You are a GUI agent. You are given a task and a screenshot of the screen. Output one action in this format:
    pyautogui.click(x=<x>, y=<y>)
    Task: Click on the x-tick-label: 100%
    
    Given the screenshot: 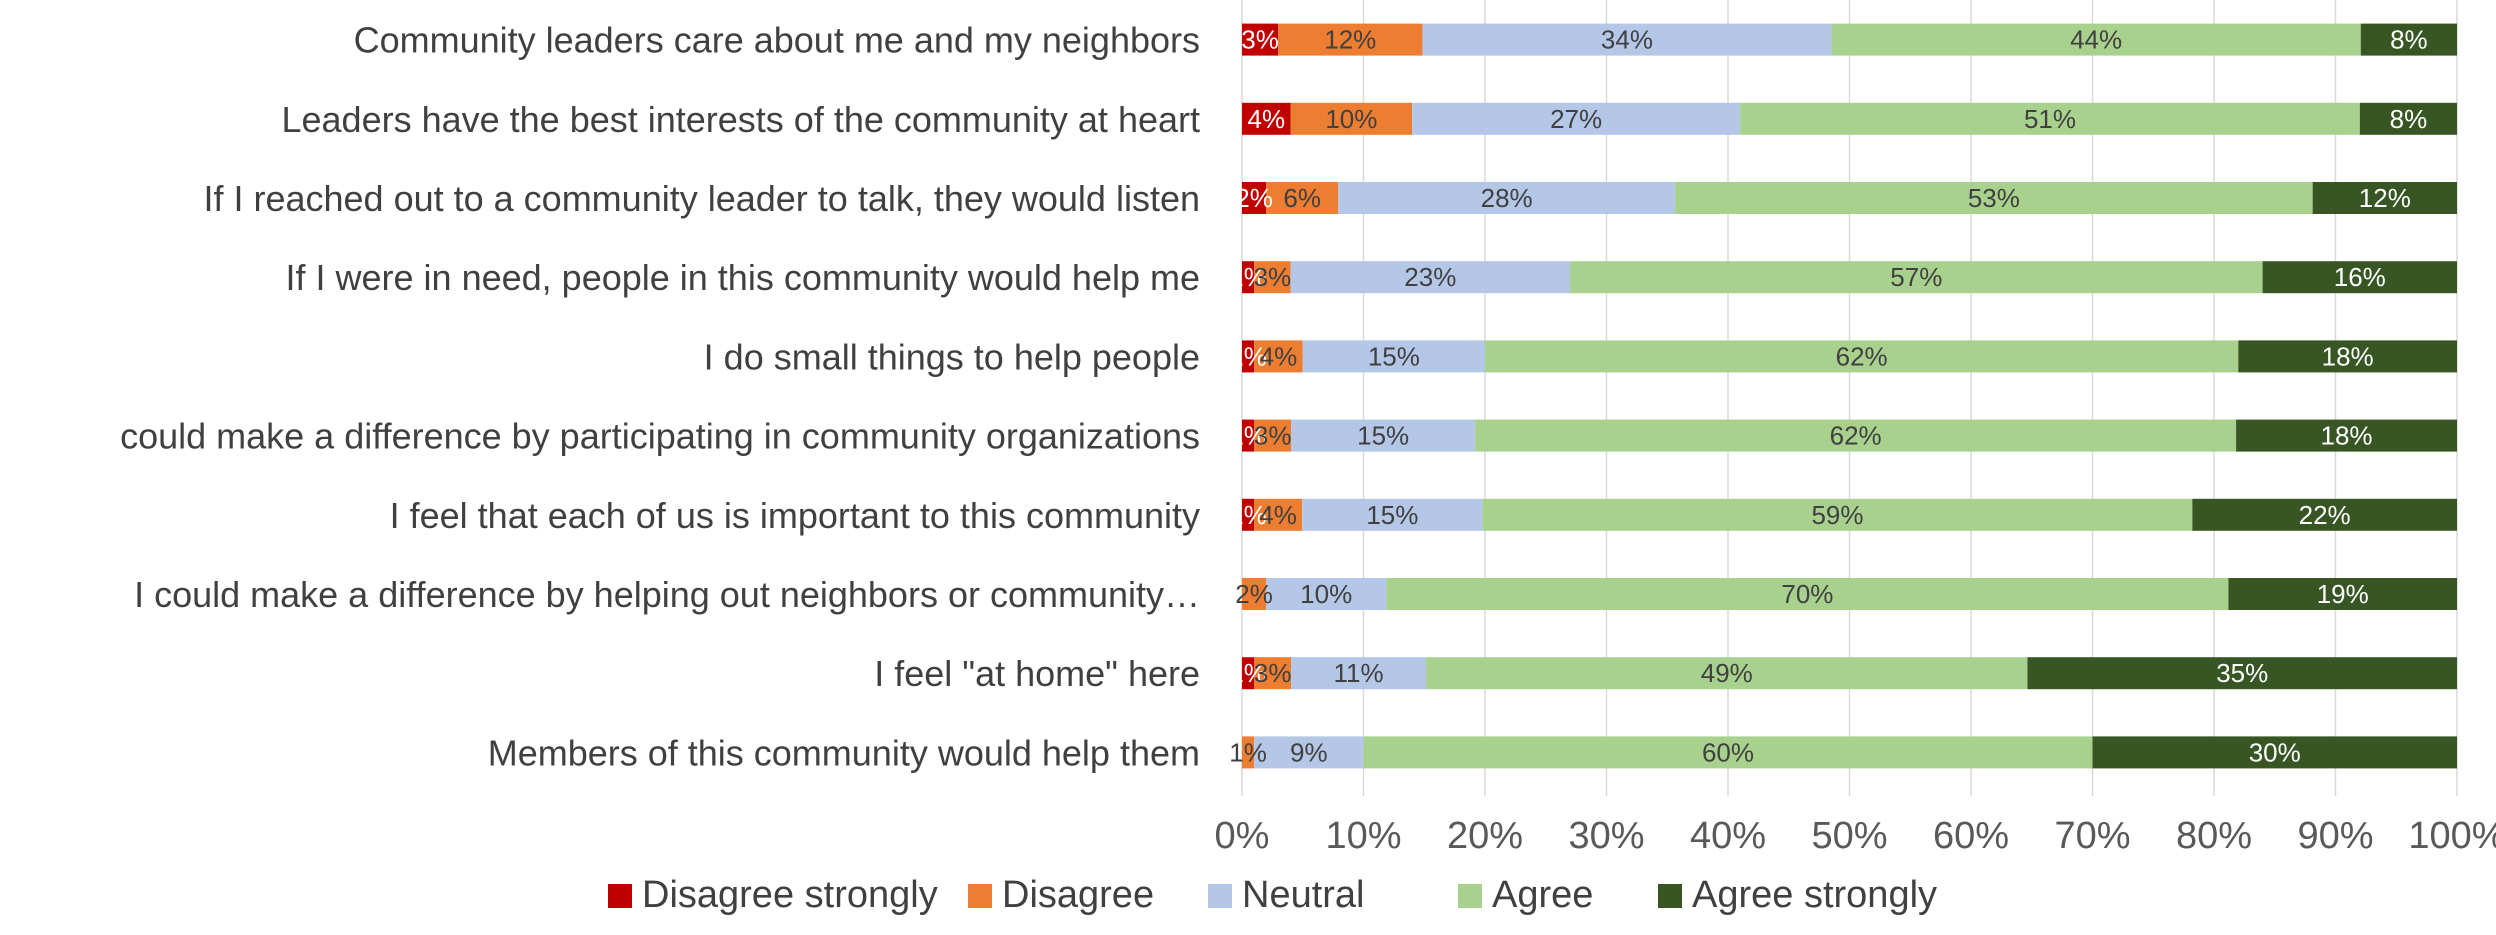 What is the action you would take?
    pyautogui.click(x=2452, y=836)
    